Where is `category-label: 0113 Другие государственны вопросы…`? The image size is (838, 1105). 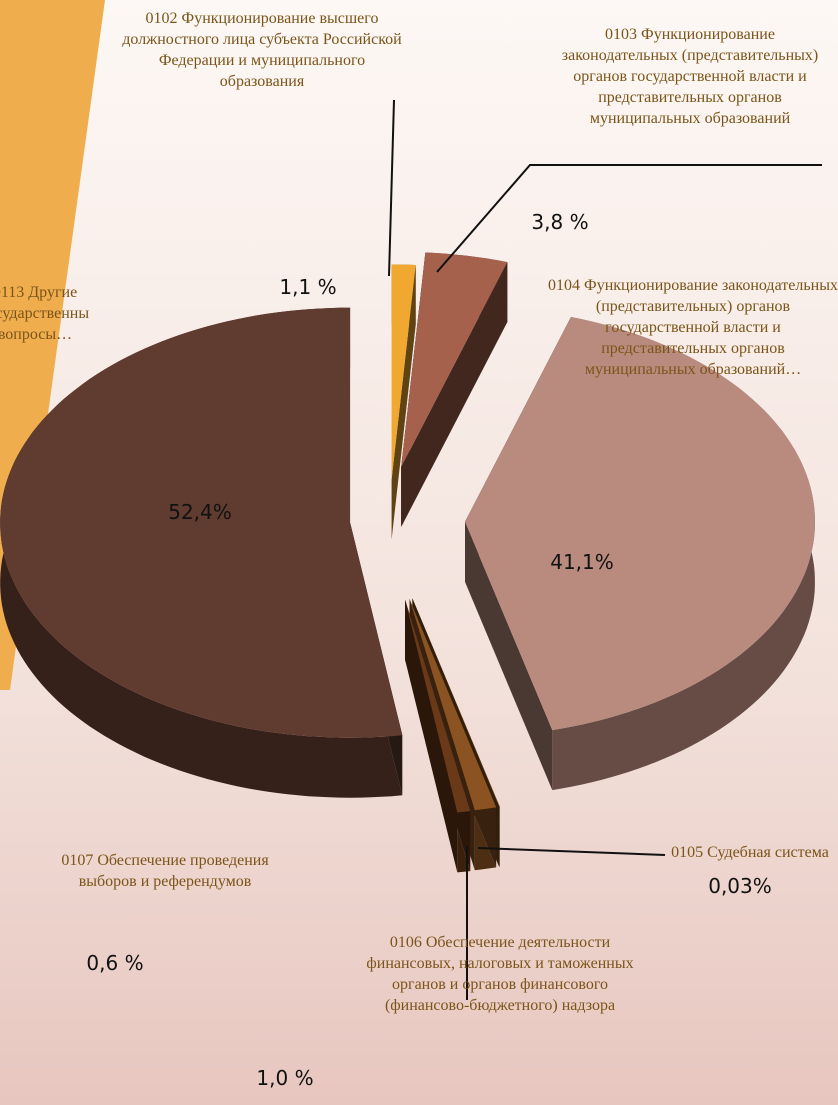 category-label: 0113 Другие государственны вопросы… is located at coordinates (45, 313).